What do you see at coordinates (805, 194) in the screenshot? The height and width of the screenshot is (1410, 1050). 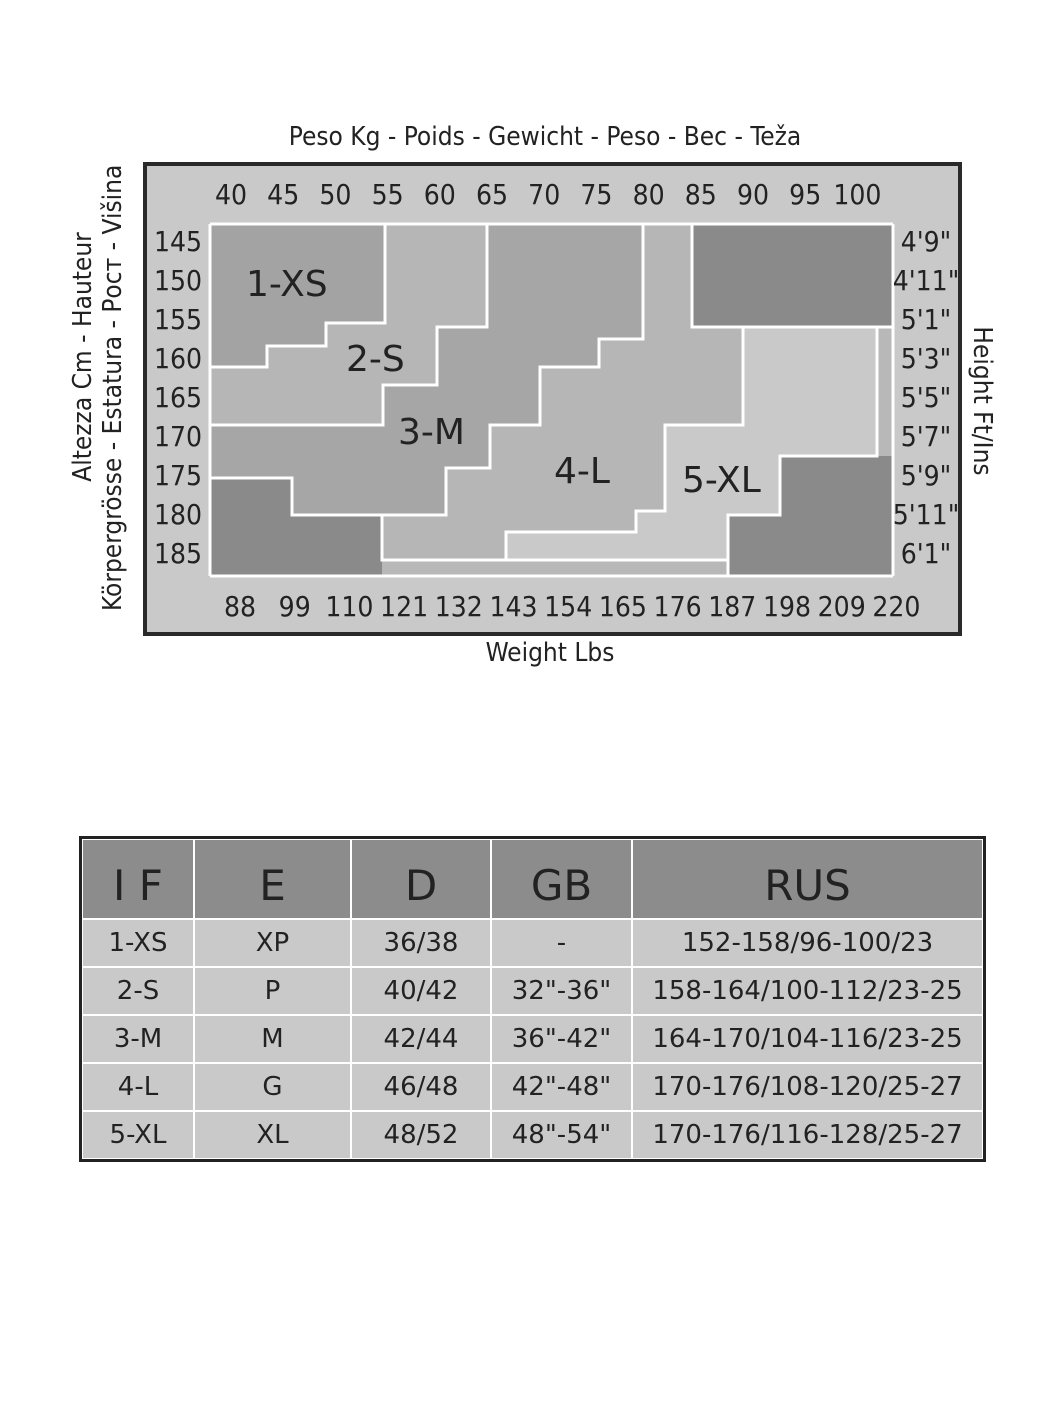 I see `kg-tick-label: 95` at bounding box center [805, 194].